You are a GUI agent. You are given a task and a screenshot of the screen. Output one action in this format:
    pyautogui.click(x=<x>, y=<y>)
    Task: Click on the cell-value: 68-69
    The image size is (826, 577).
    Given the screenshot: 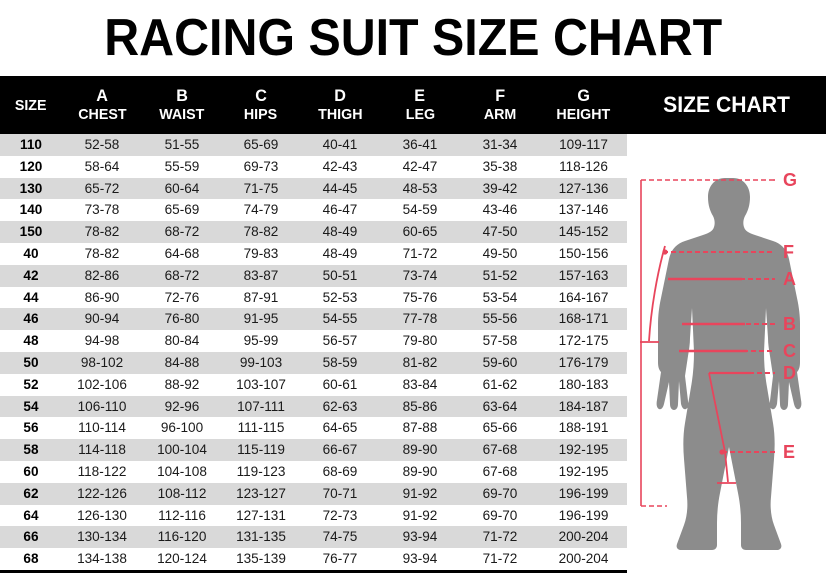 What is the action you would take?
    pyautogui.click(x=340, y=470)
    